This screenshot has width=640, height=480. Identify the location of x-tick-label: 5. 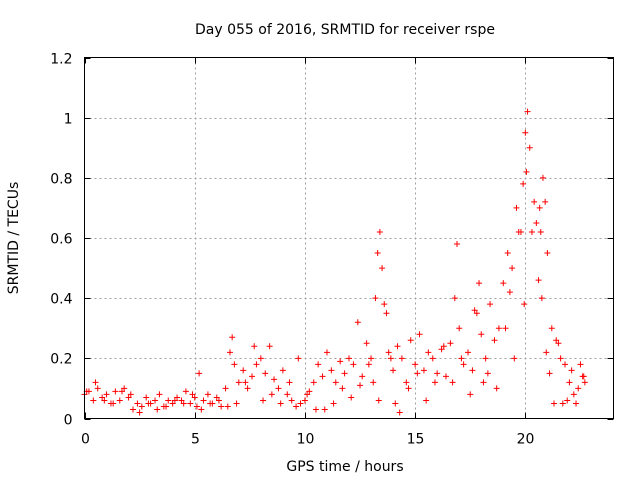
(195, 440).